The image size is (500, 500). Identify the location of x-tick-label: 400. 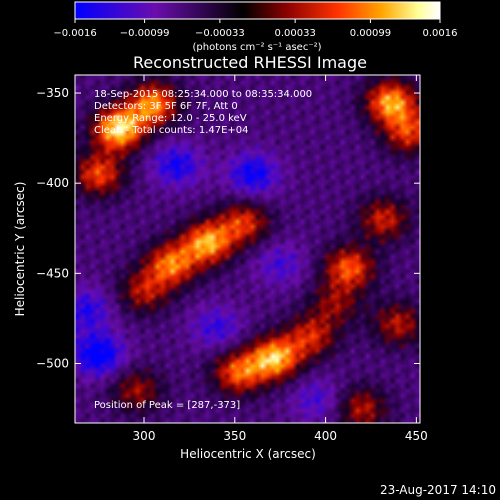
(325, 436).